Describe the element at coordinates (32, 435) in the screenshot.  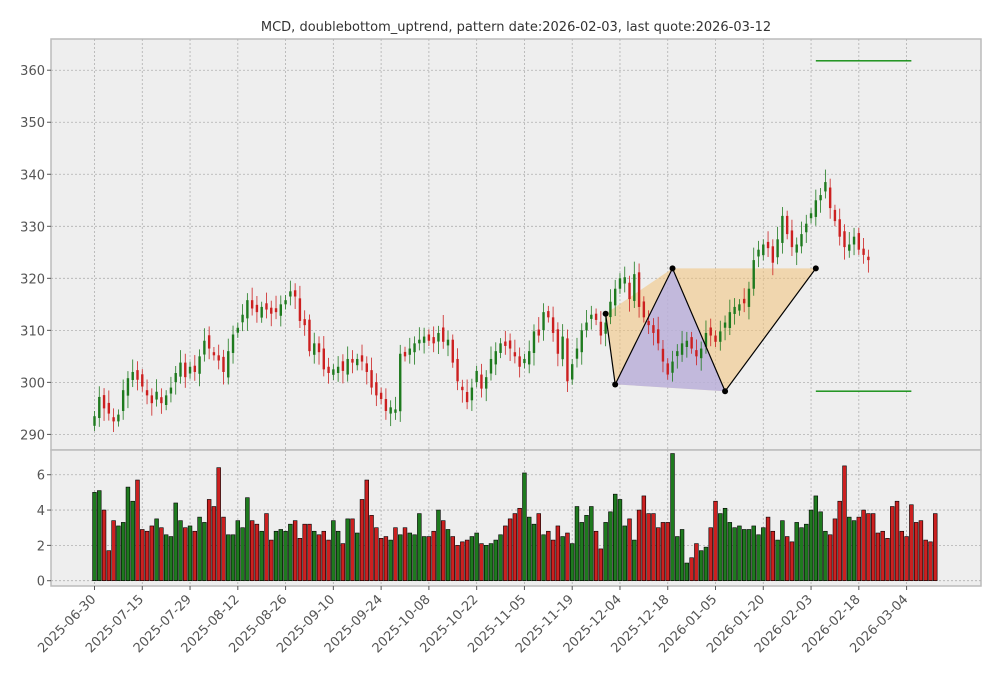
I see `price-y-tick-label: 290` at that location.